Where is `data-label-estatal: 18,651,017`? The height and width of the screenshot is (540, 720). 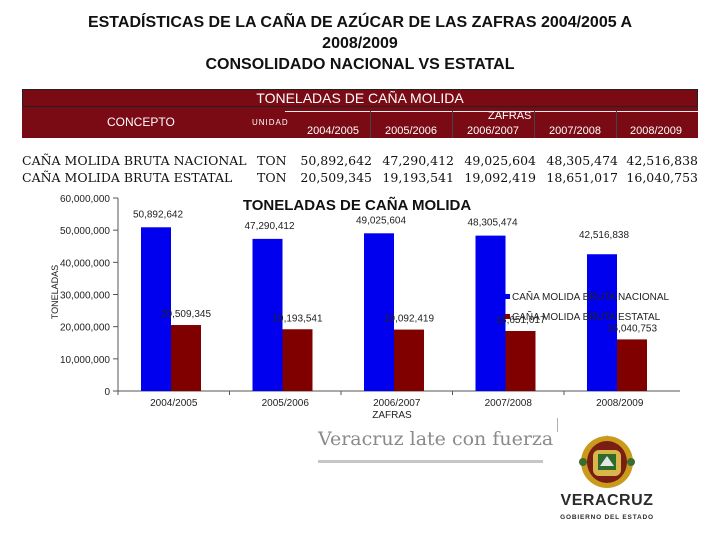 data-label-estatal: 18,651,017 is located at coordinates (520, 320).